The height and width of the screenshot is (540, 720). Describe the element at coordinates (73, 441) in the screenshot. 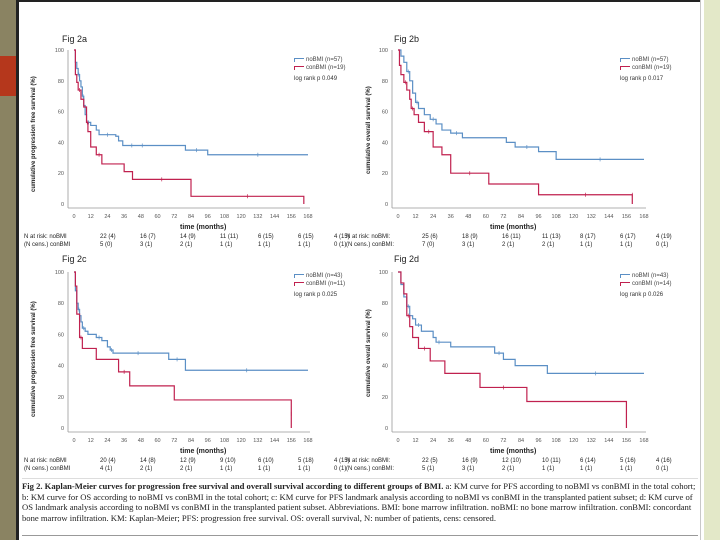

I see `x-tick-label: 0` at that location.